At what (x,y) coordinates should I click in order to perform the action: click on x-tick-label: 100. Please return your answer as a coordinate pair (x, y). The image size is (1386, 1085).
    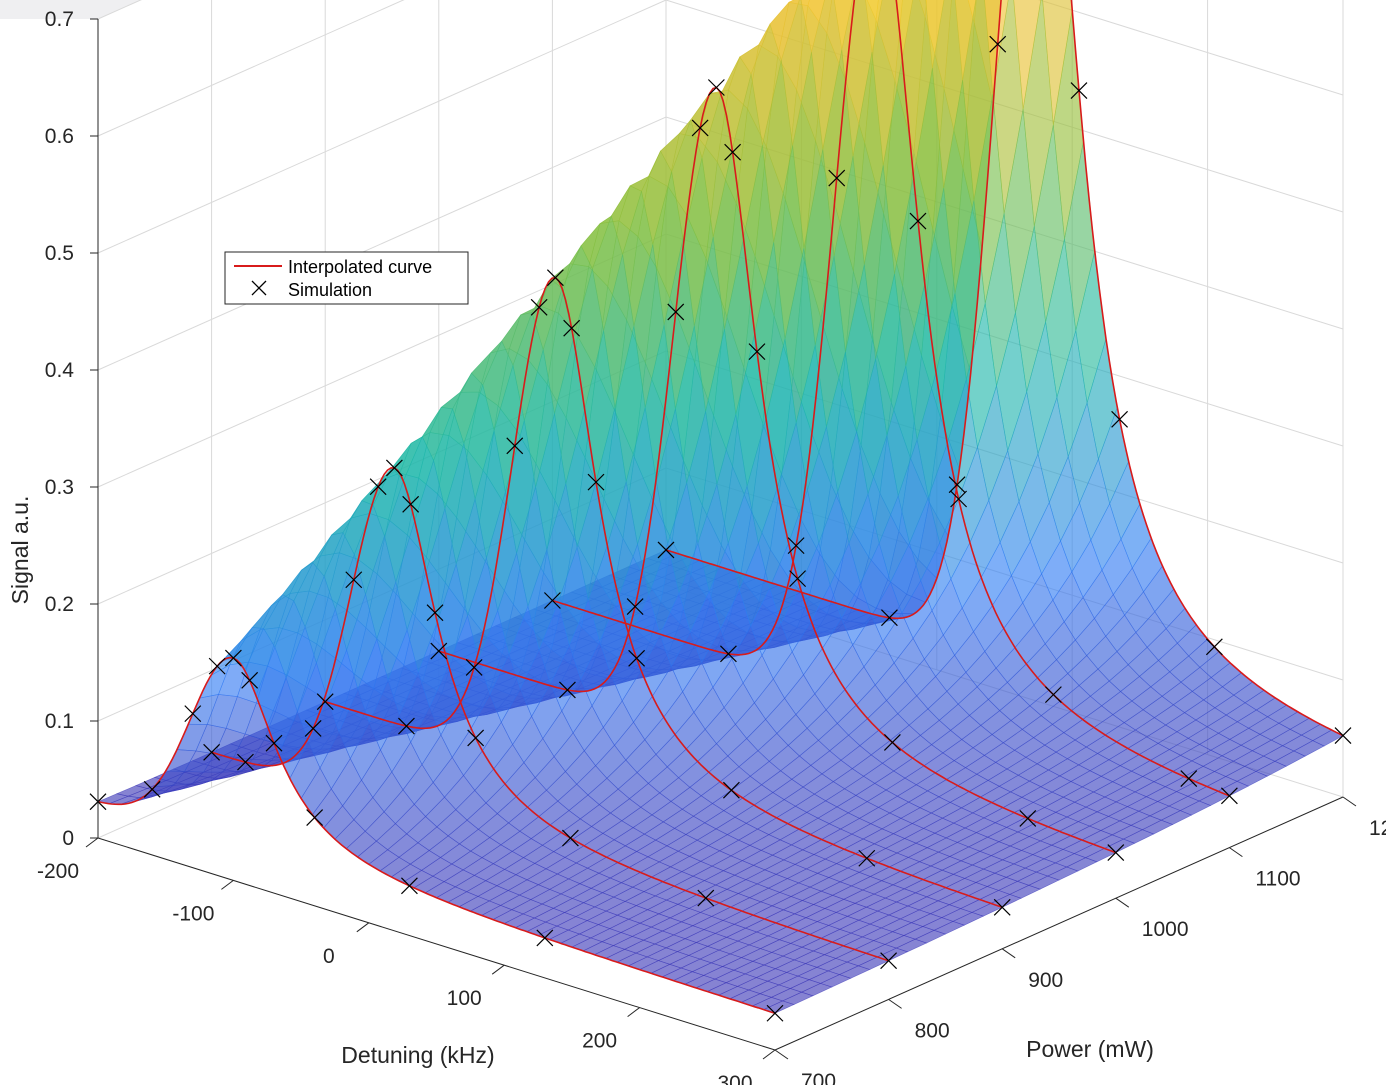
    Looking at the image, I should click on (464, 998).